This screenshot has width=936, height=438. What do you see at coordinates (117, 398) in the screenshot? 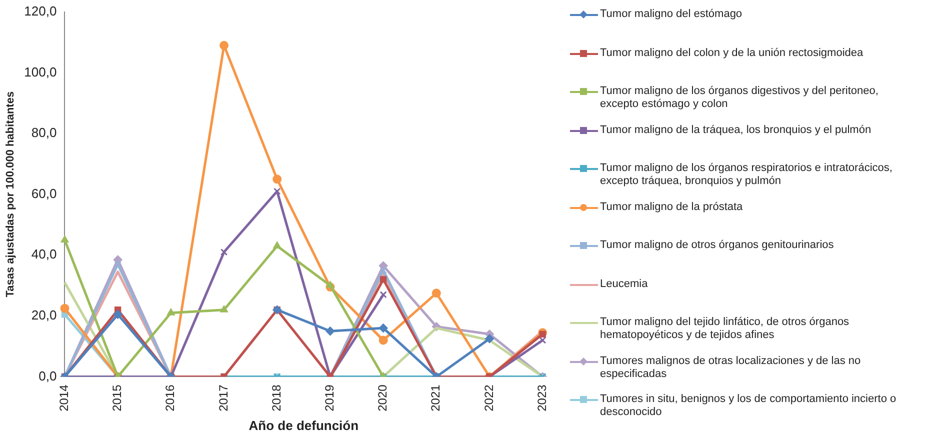
I see `x-tick-label: 2015` at bounding box center [117, 398].